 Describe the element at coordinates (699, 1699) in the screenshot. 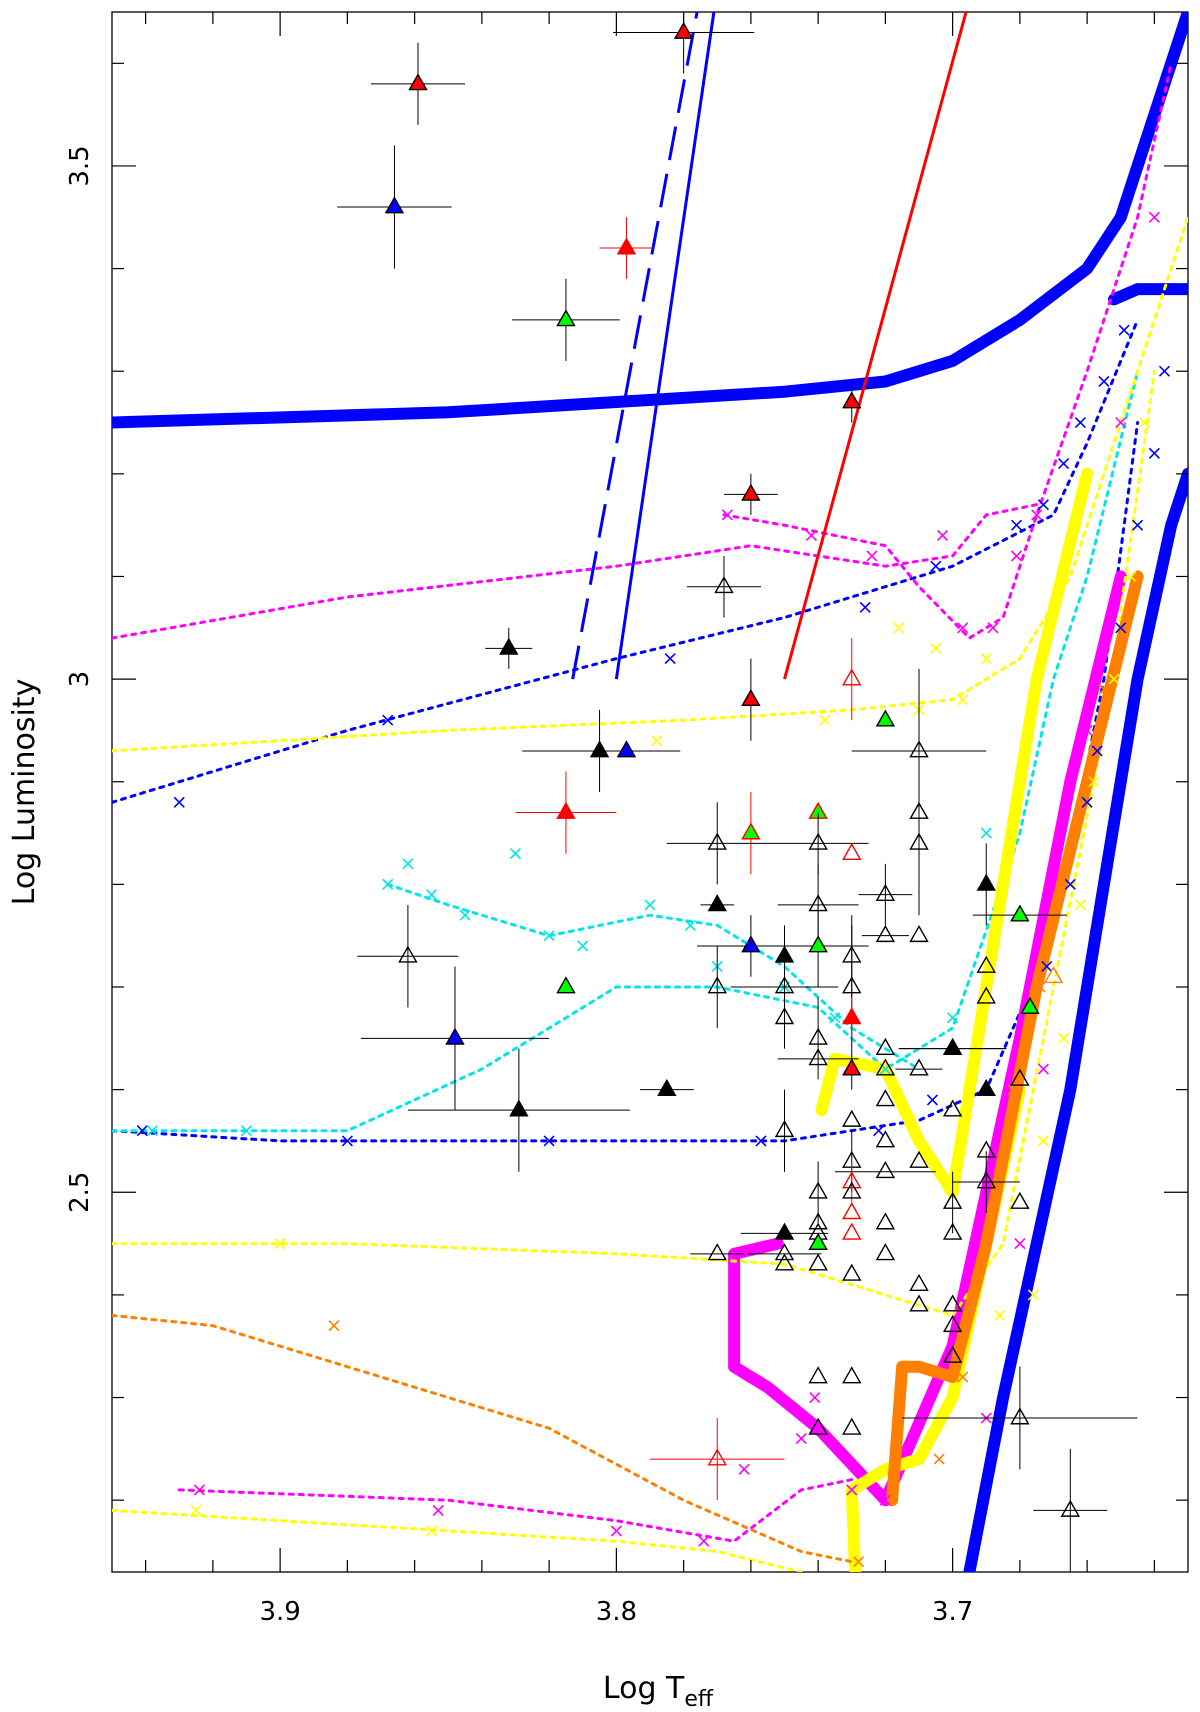

I see `x-axis-title-subscript: eff` at that location.